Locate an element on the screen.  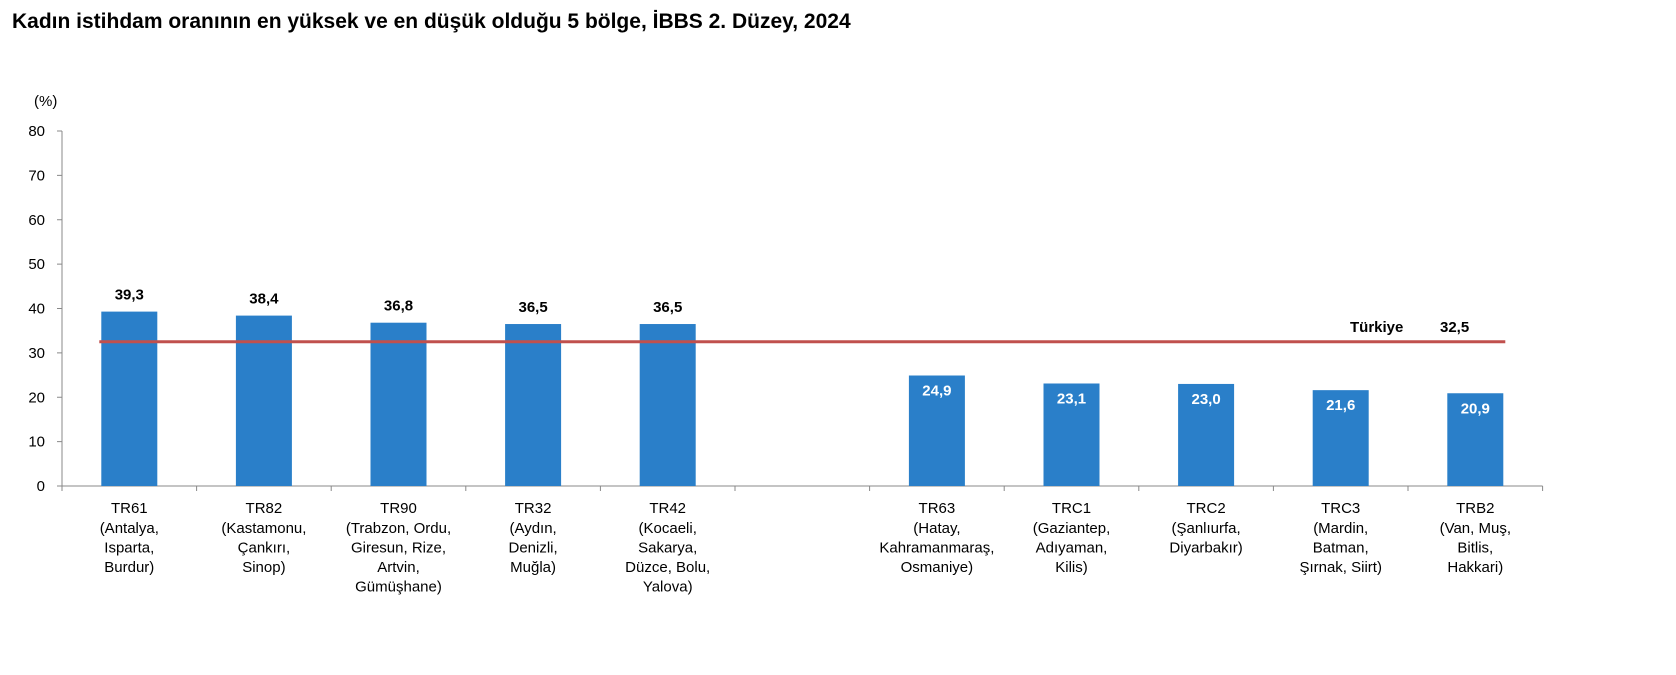
bar-TR90 is located at coordinates (398, 404).